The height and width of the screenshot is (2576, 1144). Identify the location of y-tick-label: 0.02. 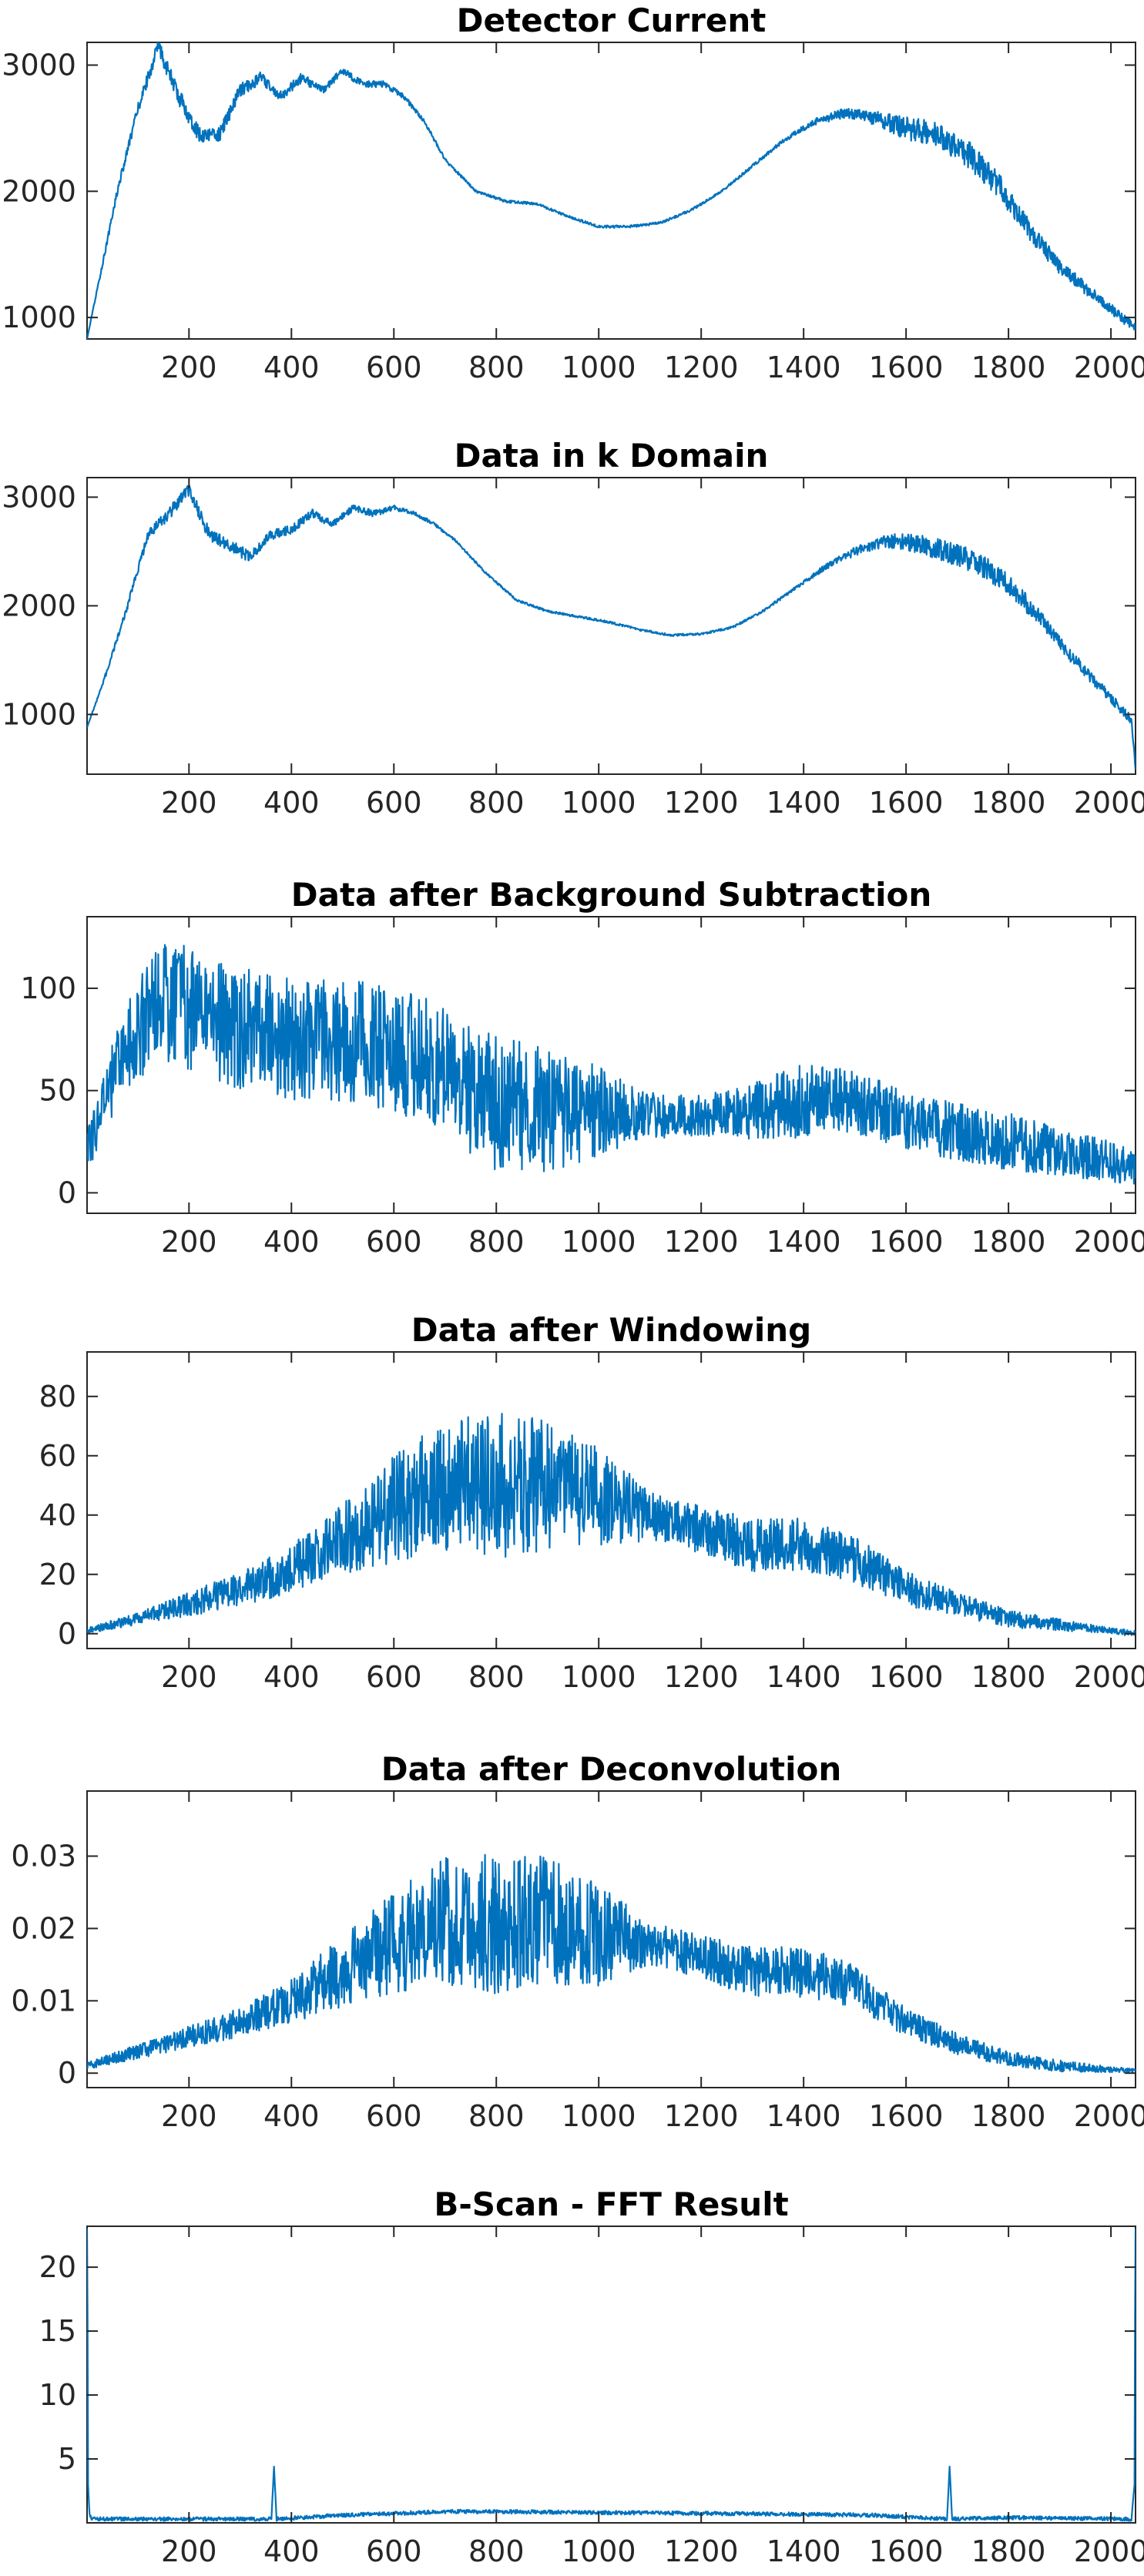
(43, 1928).